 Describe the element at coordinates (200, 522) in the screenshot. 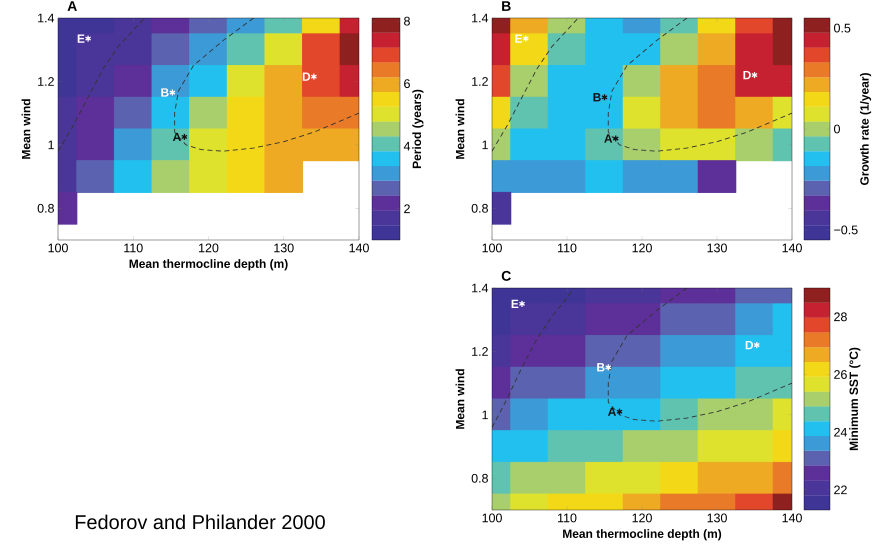

I see `text: Fedorov and Philander 2000` at that location.